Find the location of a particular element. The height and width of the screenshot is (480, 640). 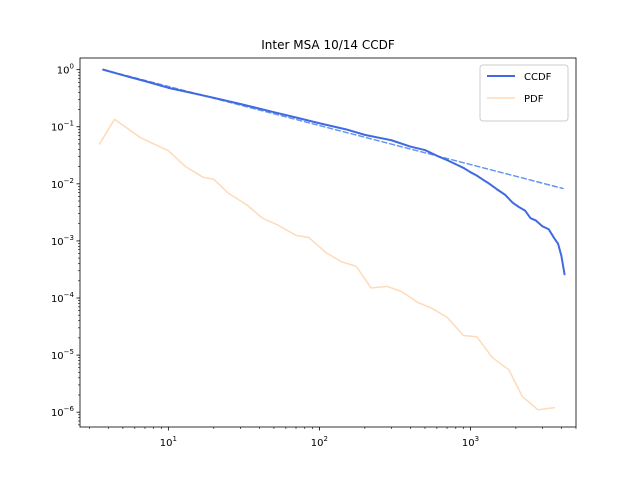

y-tick-label-exponent: 0 is located at coordinates (72, 67).